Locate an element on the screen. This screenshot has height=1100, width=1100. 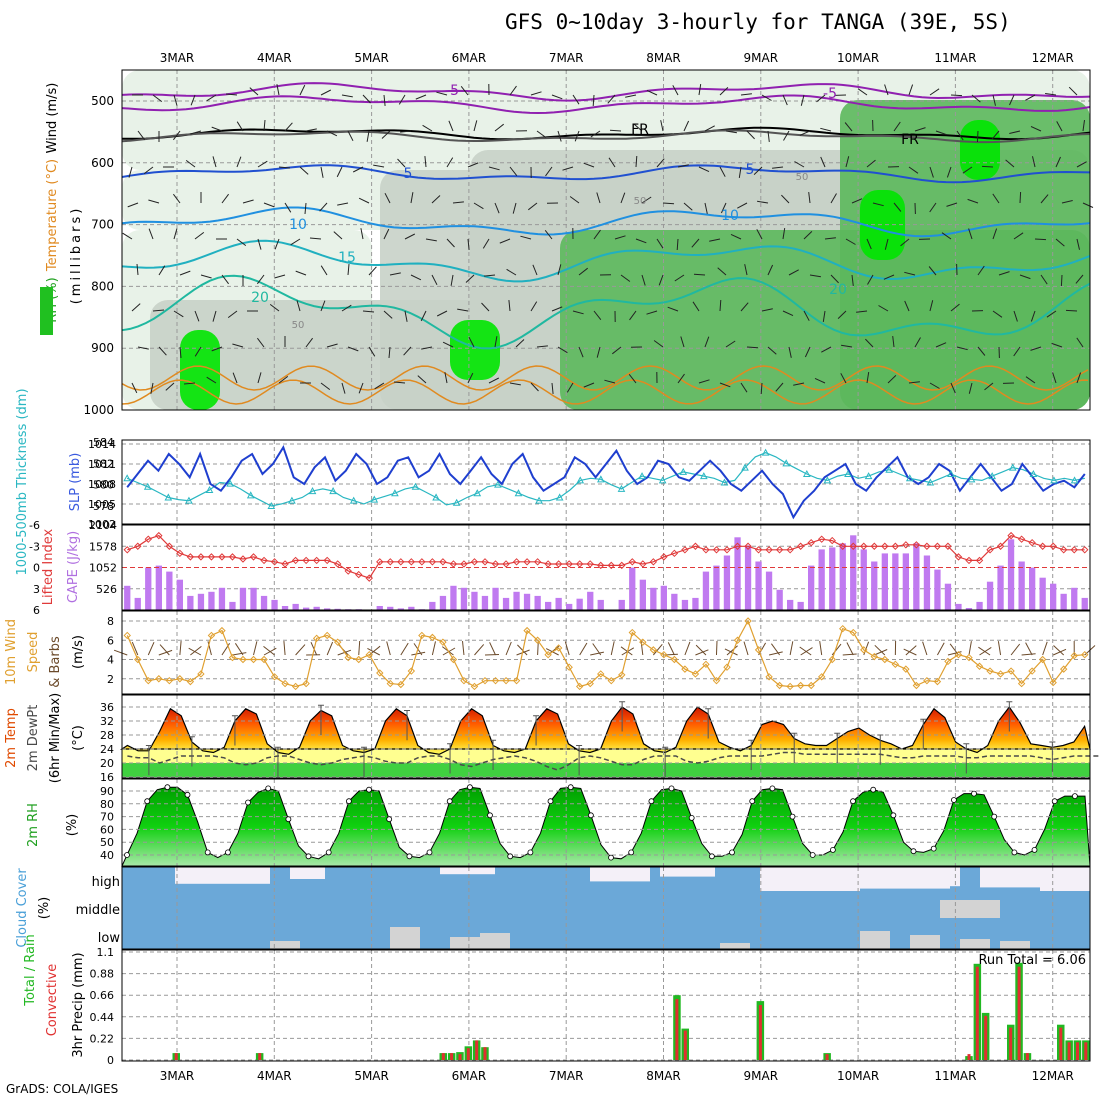
date-label-bottom: 8MAR is located at coordinates (663, 1076).